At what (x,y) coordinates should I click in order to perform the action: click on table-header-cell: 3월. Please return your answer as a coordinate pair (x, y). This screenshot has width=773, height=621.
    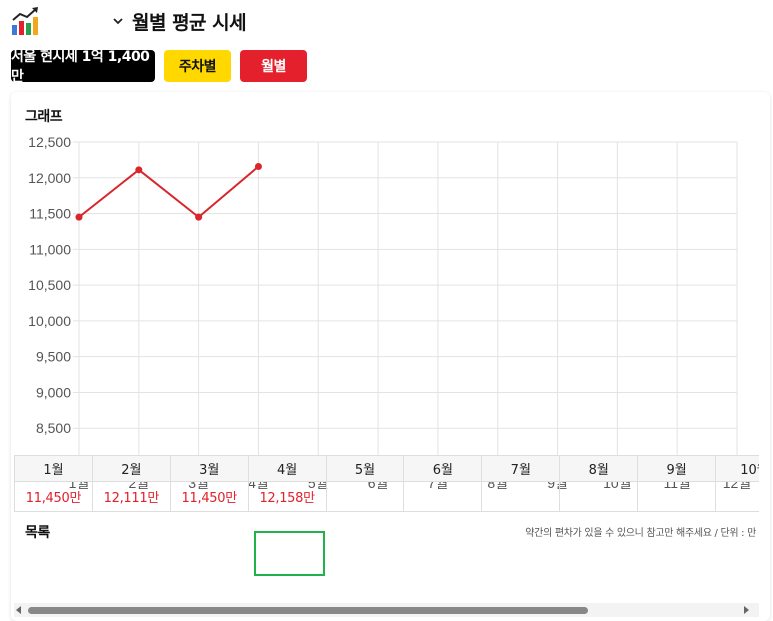
    Looking at the image, I should click on (209, 468).